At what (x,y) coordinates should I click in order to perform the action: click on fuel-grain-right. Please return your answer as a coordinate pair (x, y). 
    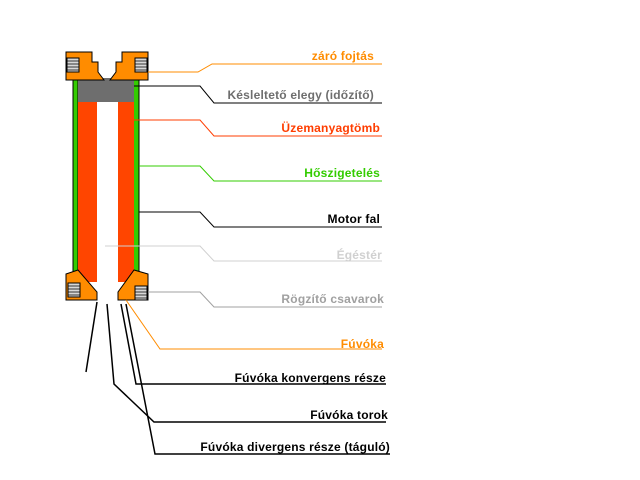
    Looking at the image, I should click on (126, 192).